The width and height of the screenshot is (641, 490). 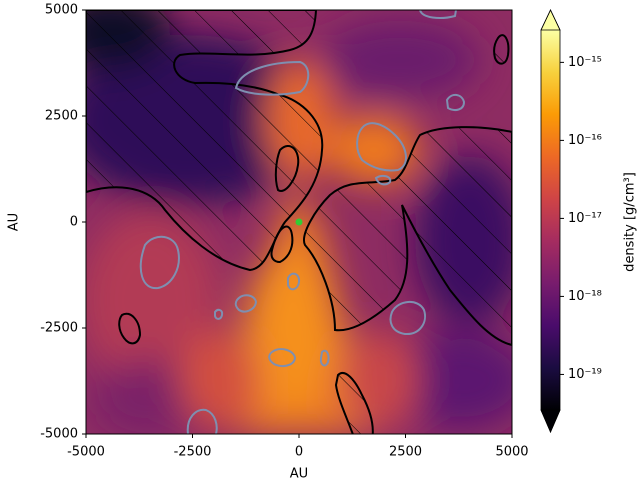 What do you see at coordinates (86, 452) in the screenshot?
I see `x-tick-label: -5000` at bounding box center [86, 452].